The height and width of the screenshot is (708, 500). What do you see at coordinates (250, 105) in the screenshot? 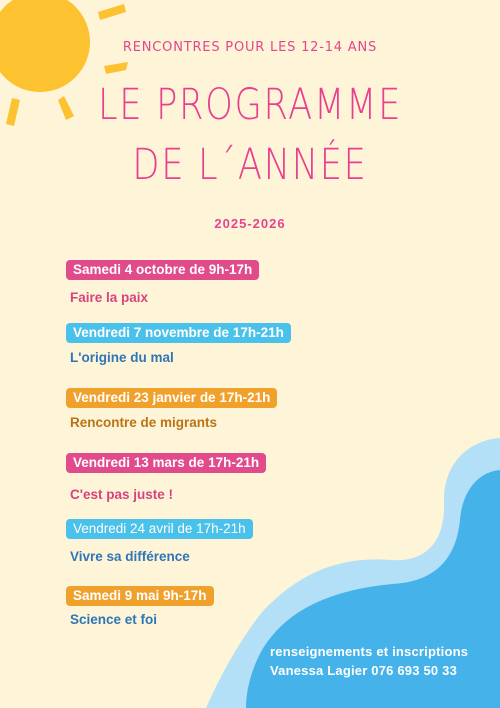
I see `title-line-1: LE PROGRAMME` at bounding box center [250, 105].